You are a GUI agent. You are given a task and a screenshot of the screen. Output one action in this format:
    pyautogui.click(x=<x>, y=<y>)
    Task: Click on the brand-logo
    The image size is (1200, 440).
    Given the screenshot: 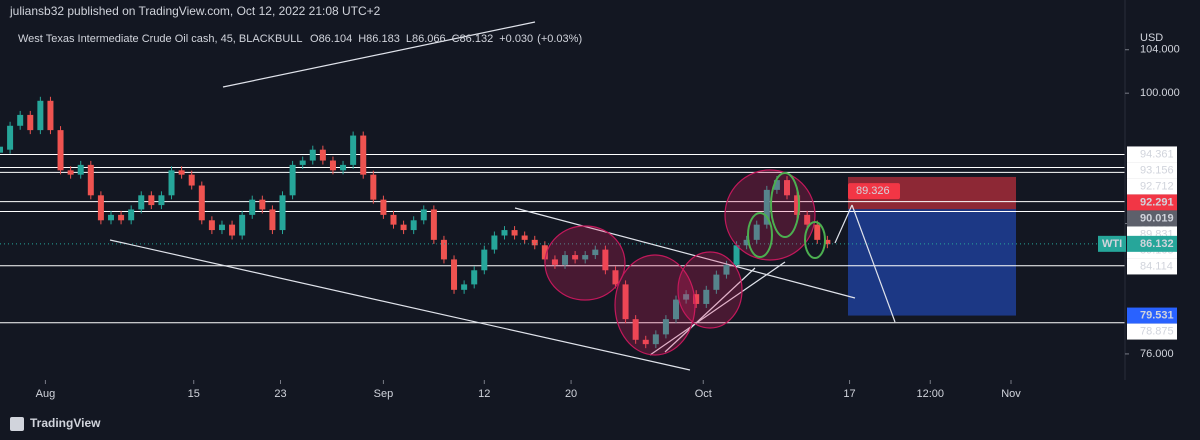 What is the action you would take?
    pyautogui.click(x=17, y=424)
    